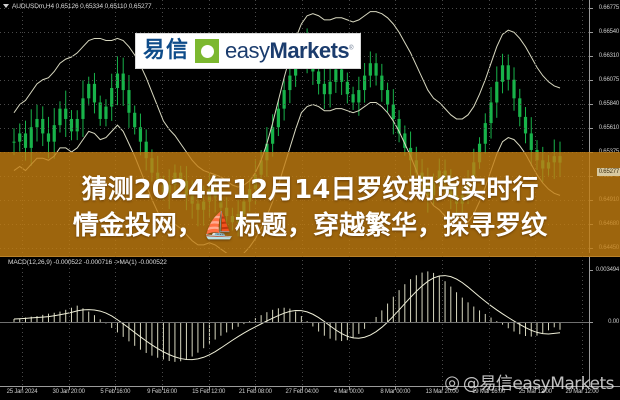  I want to click on time-axis-label: 9 Feb 16:00, so click(162, 392).